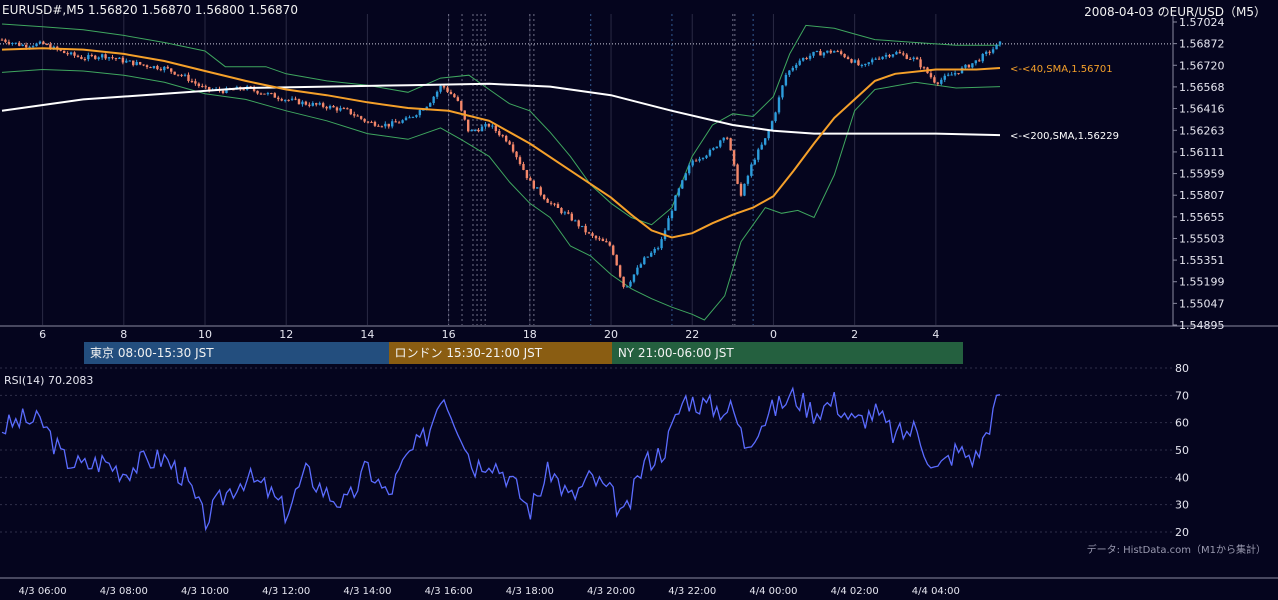  I want to click on rsi-y-tick-label: 30, so click(1182, 505).